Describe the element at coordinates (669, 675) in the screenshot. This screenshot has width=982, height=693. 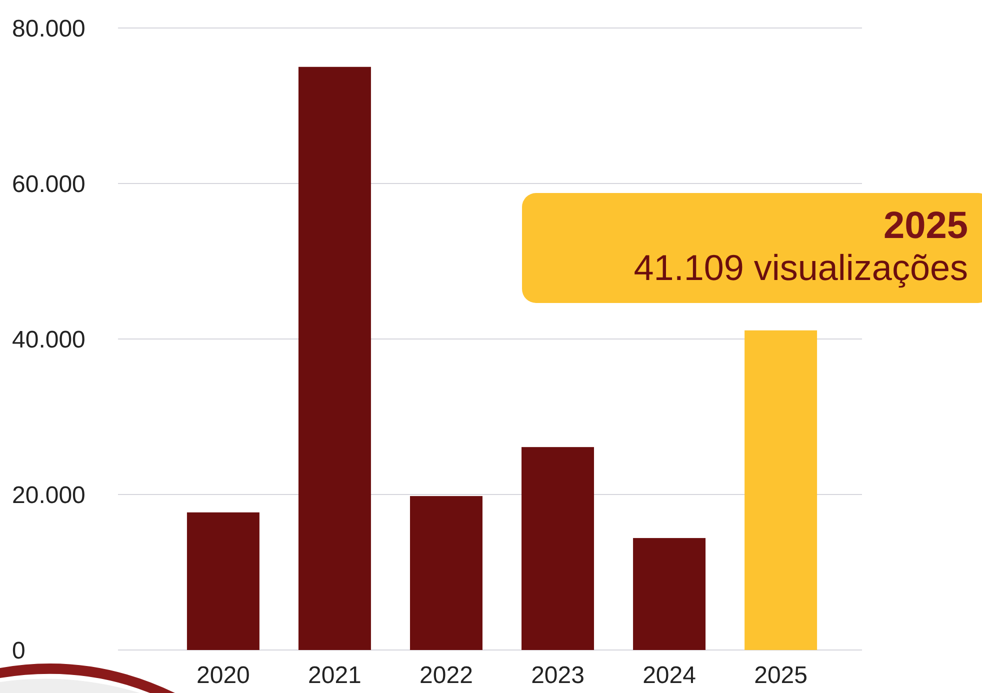
I see `x-tick-label: 2024` at that location.